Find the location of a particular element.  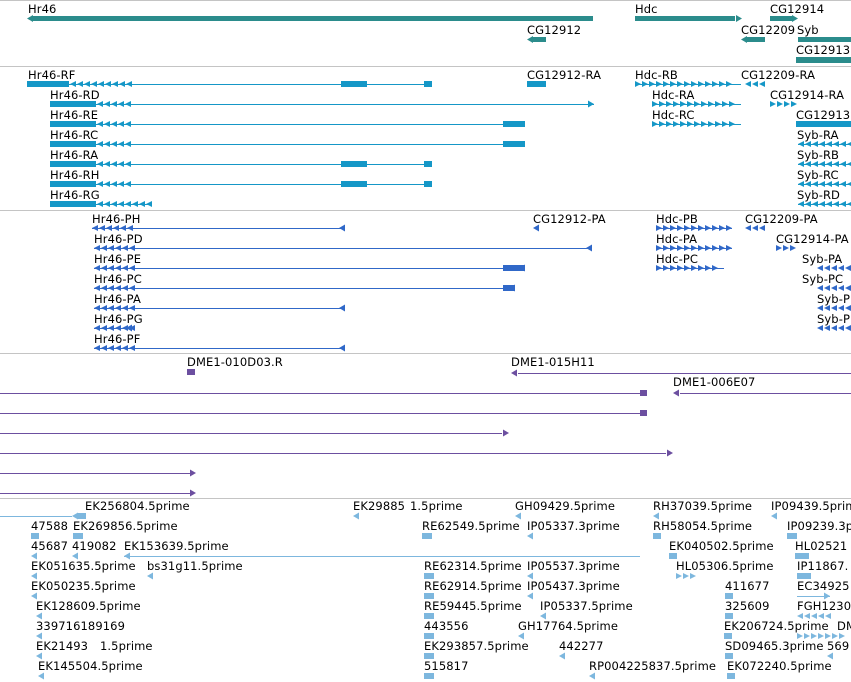

transcript-label: Hdc-RB is located at coordinates (656, 75).